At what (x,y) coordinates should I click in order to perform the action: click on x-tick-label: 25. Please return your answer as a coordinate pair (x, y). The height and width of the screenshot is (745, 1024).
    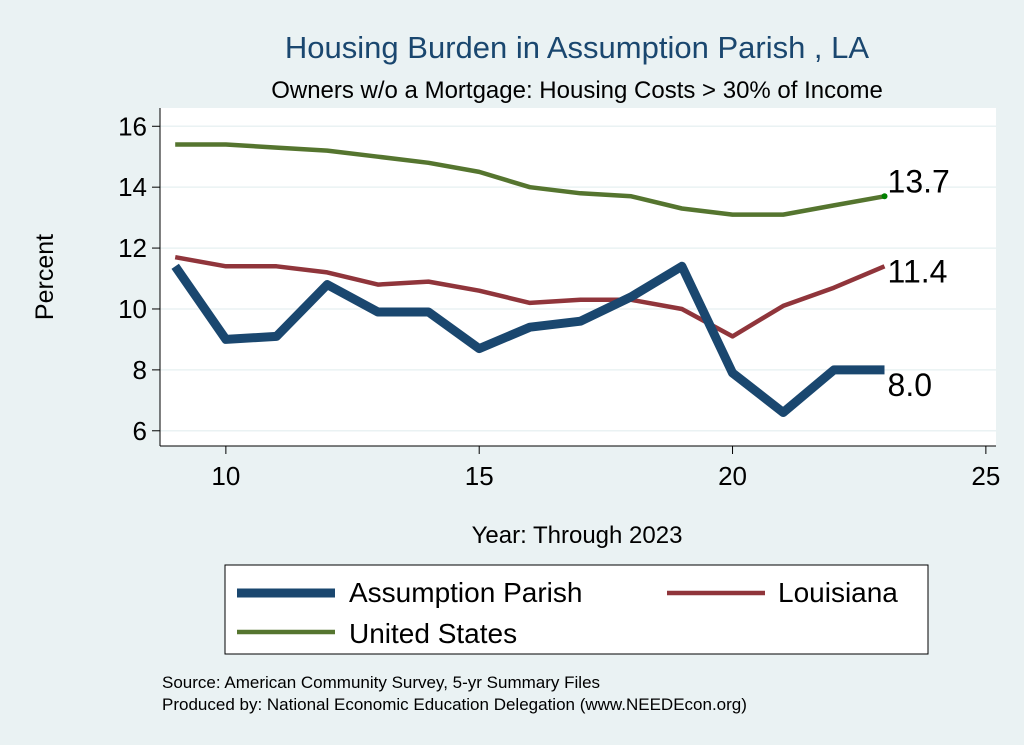
    Looking at the image, I should click on (985, 476).